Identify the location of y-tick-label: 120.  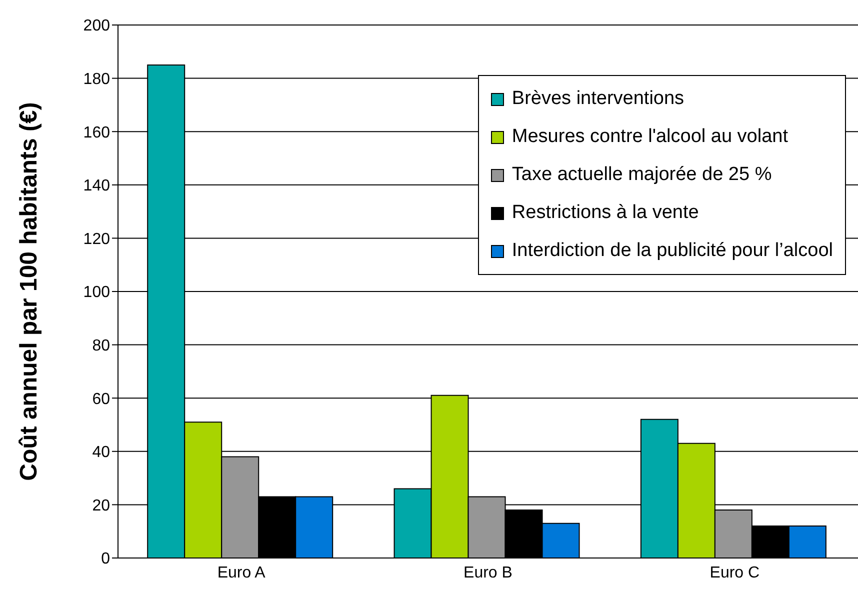
(96, 239).